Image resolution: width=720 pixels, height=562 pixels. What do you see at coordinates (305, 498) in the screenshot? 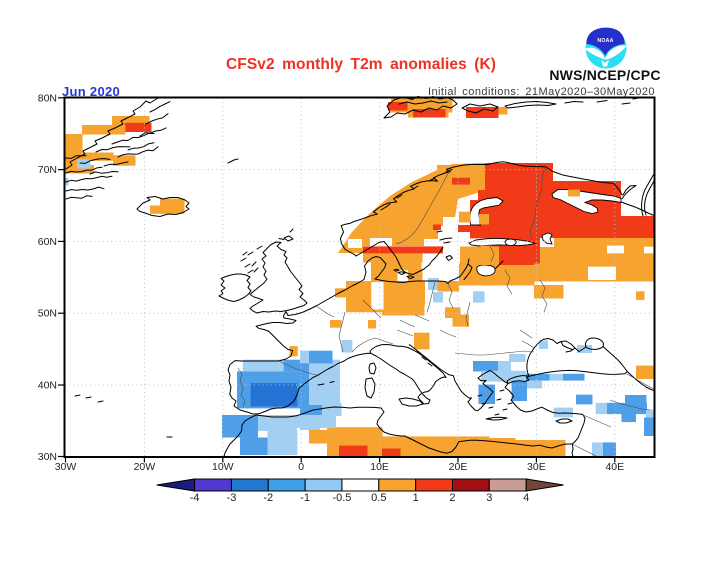
I see `svg-text: -1` at bounding box center [305, 498].